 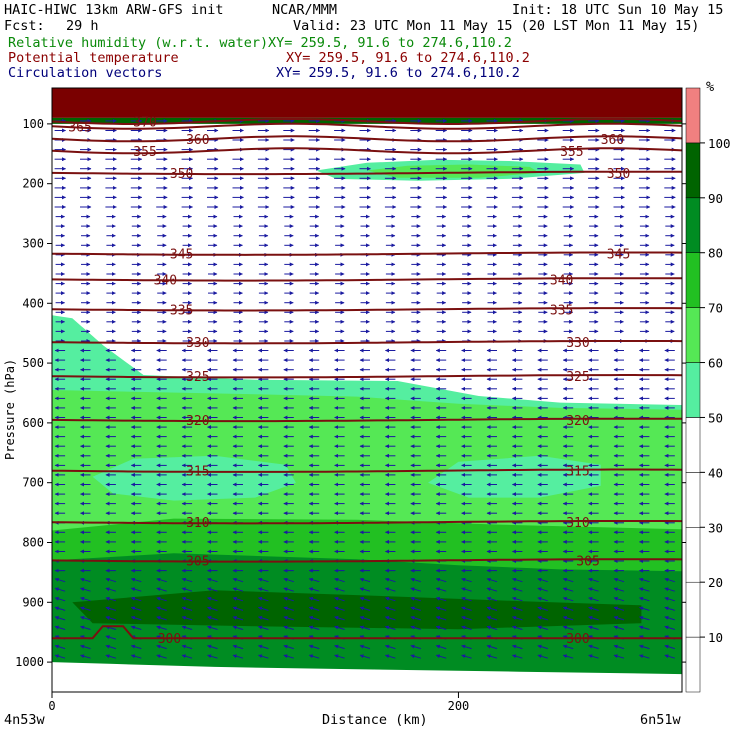 What do you see at coordinates (33, 602) in the screenshot?
I see `y-tick-label: 900` at bounding box center [33, 602].